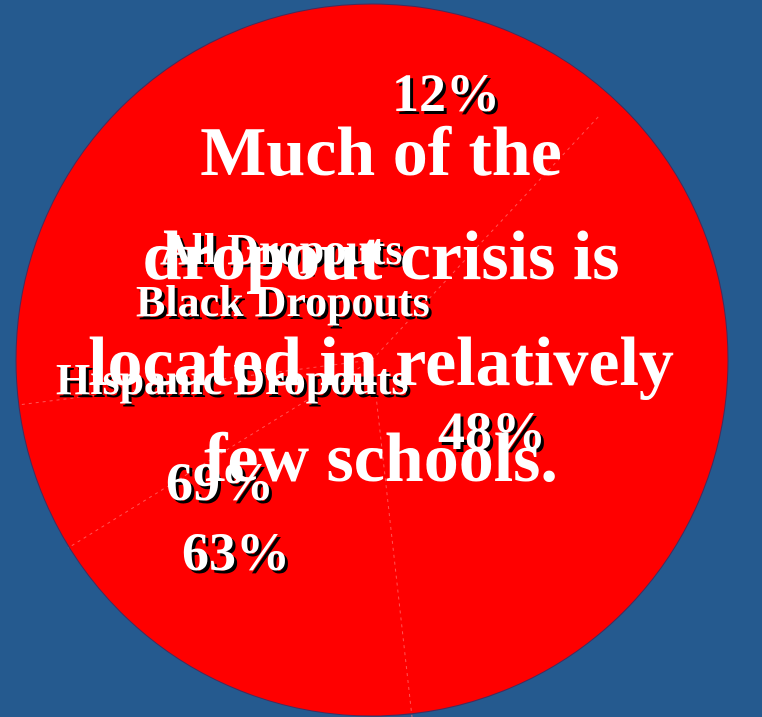  What do you see at coordinates (446, 93) in the screenshot?
I see `pct-label-12: 12%` at bounding box center [446, 93].